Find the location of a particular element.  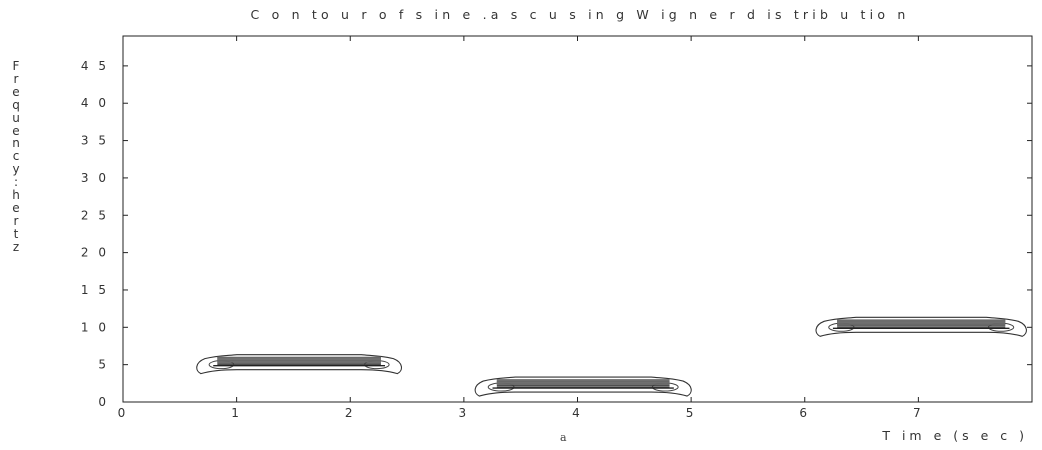

panel-label: a is located at coordinates (563, 437).